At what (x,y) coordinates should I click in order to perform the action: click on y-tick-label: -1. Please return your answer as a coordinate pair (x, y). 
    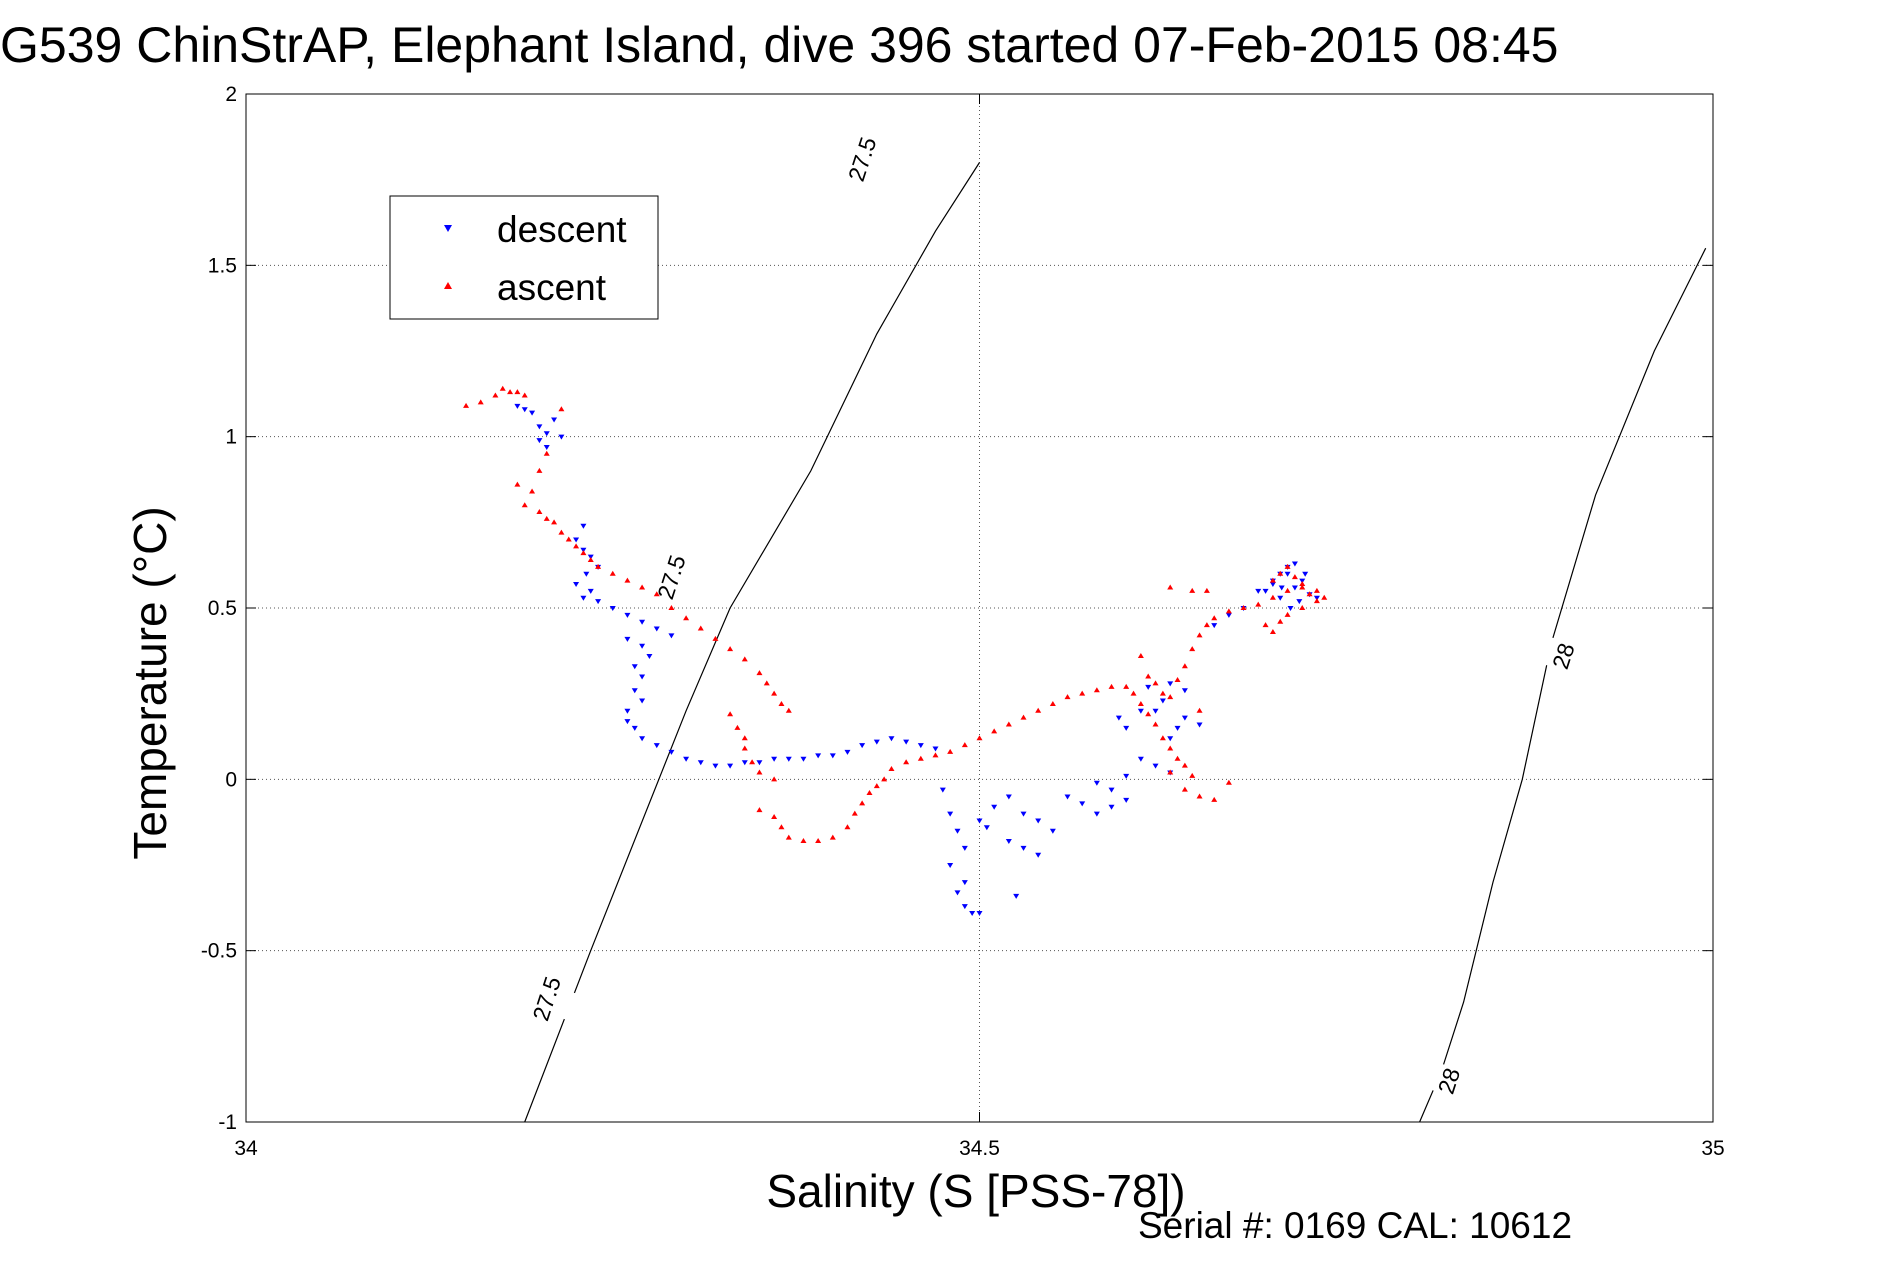
    Looking at the image, I should click on (227, 1122).